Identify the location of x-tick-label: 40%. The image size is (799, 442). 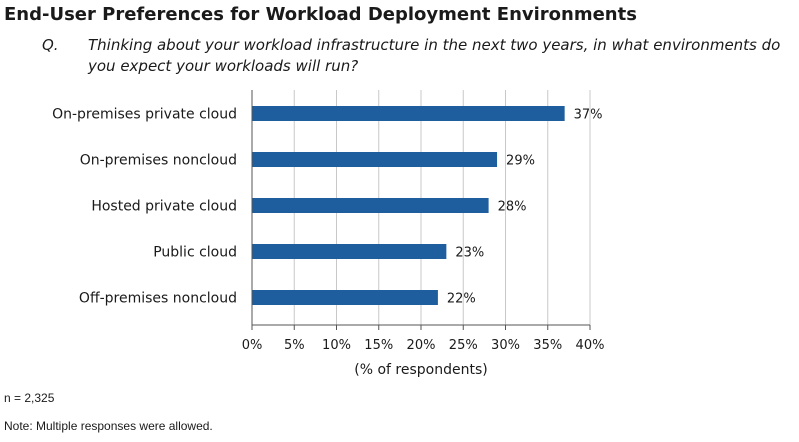
(590, 345).